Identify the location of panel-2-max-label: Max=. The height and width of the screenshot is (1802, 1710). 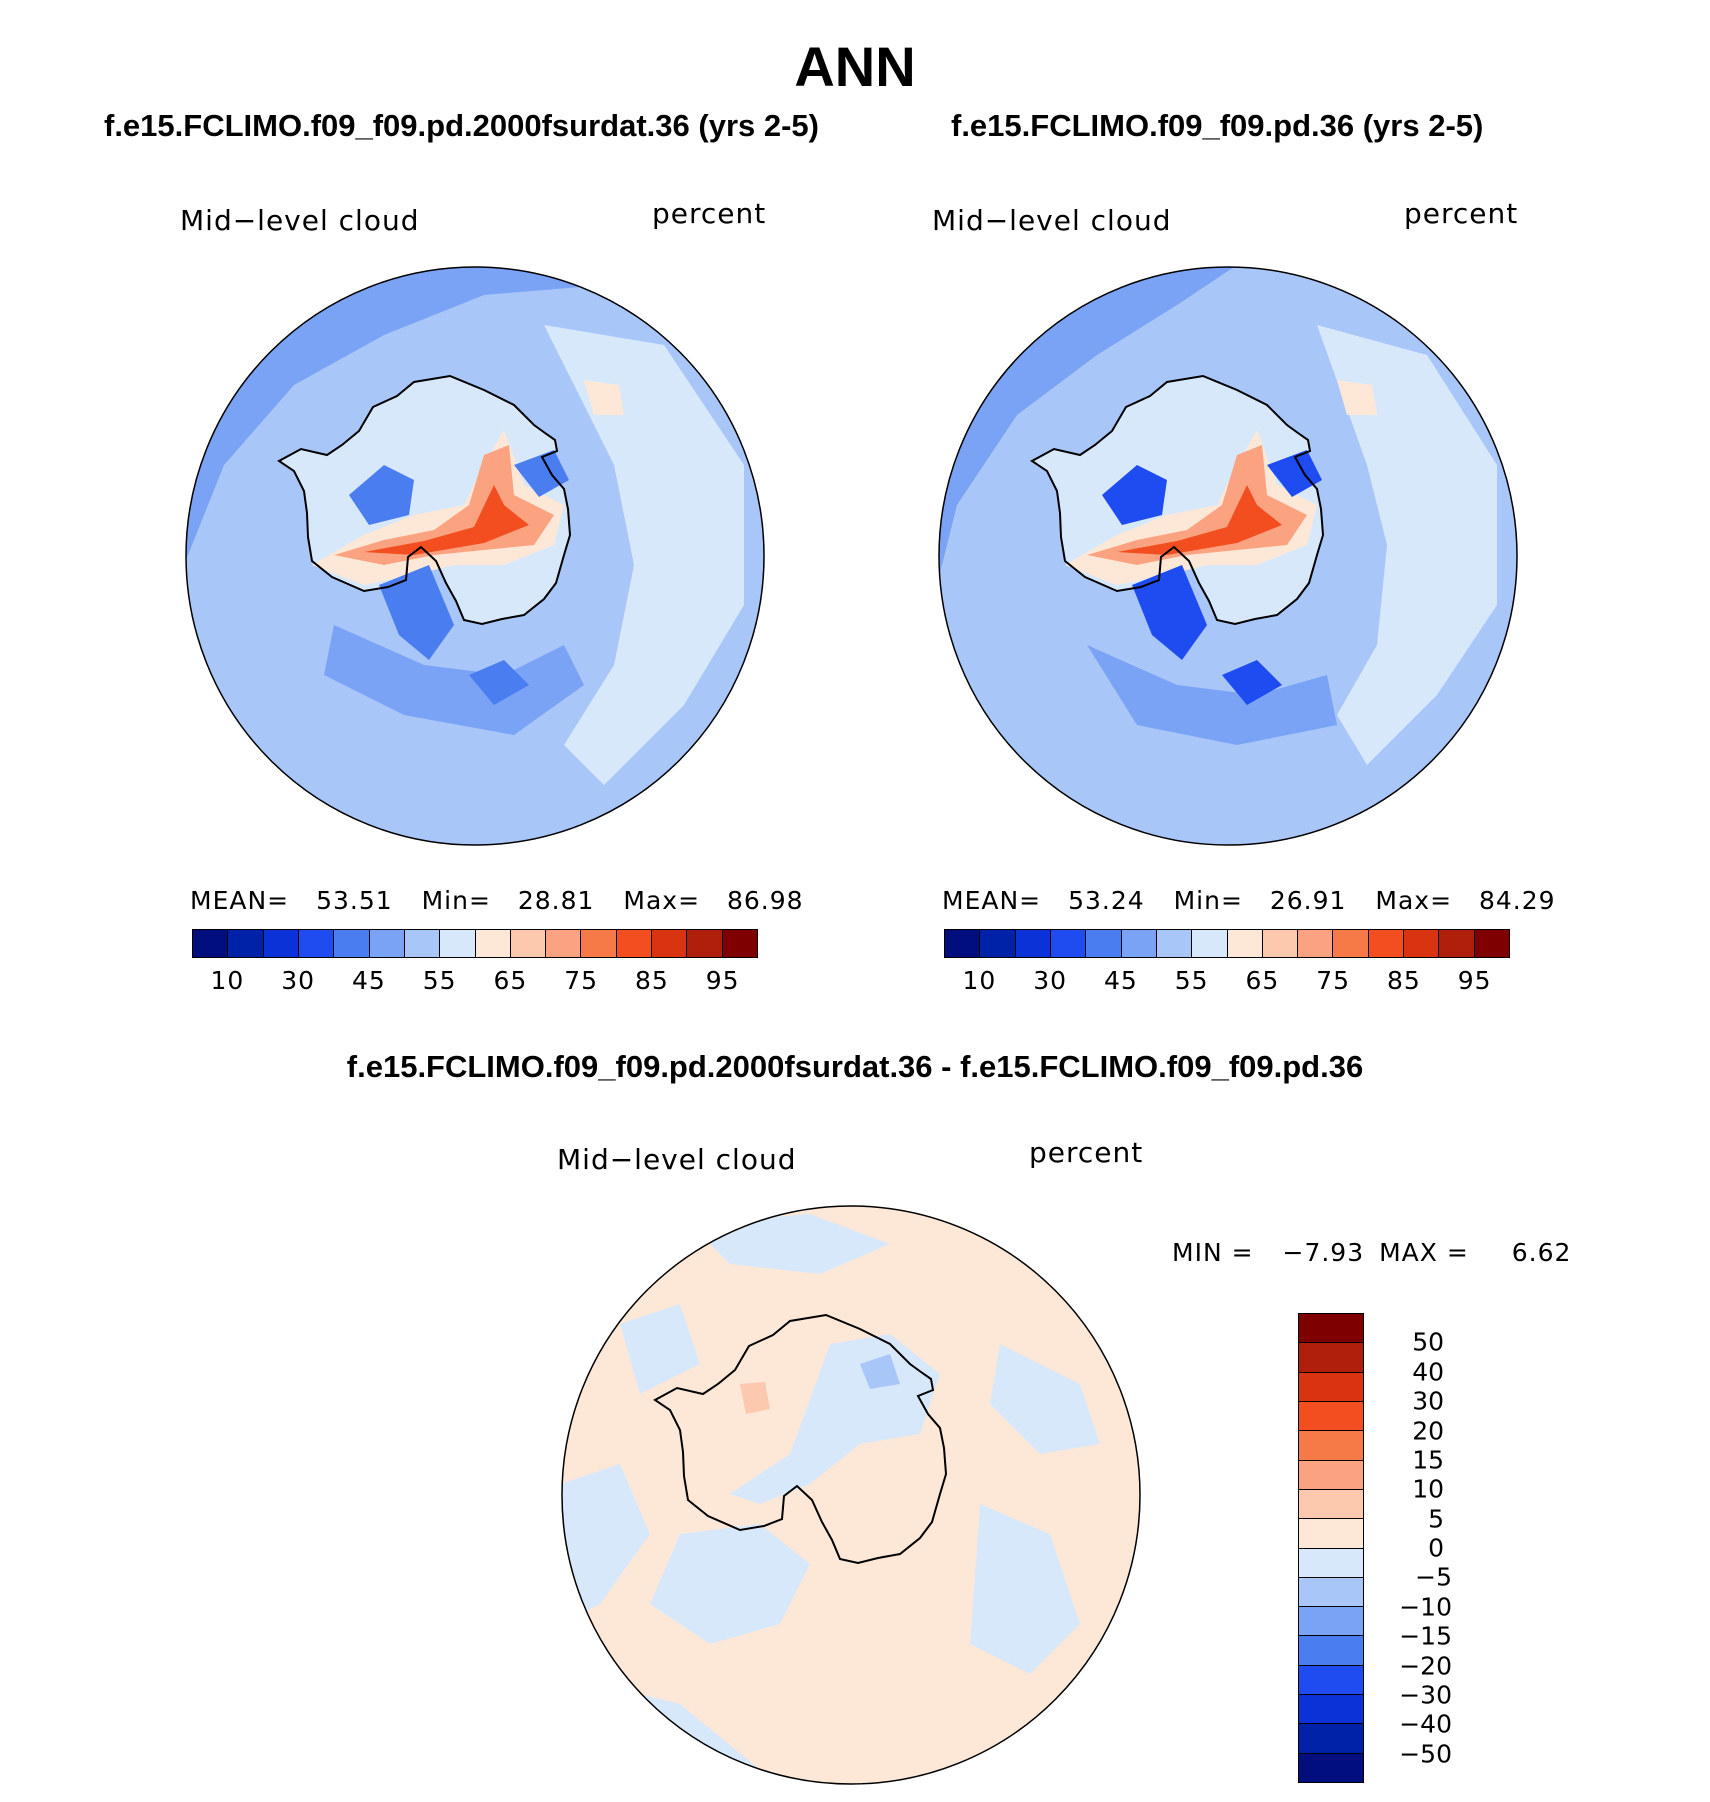
(1414, 900).